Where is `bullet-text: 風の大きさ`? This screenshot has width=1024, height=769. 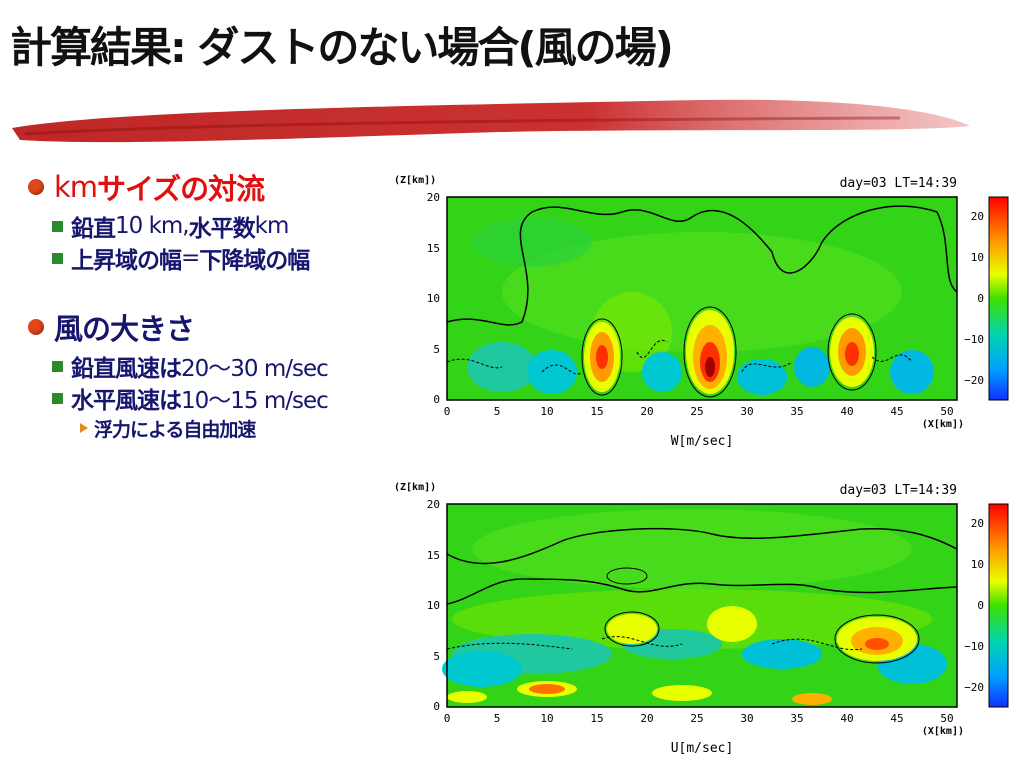 bullet-text: 風の大きさ is located at coordinates (124, 329).